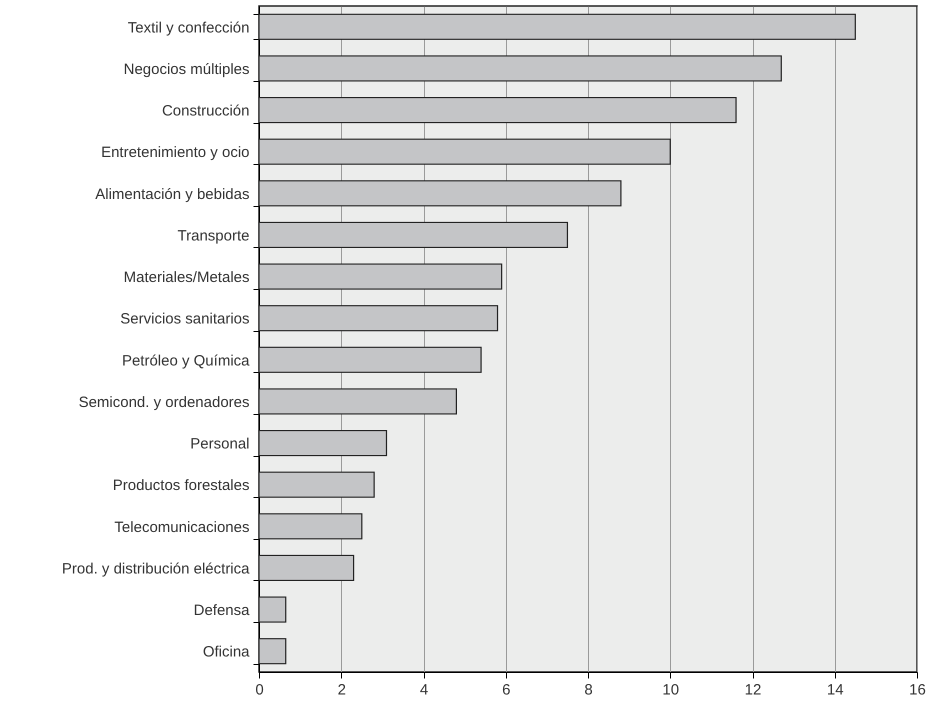 This screenshot has height=715, width=935. What do you see at coordinates (424, 690) in the screenshot?
I see `x-tick-label: 4` at bounding box center [424, 690].